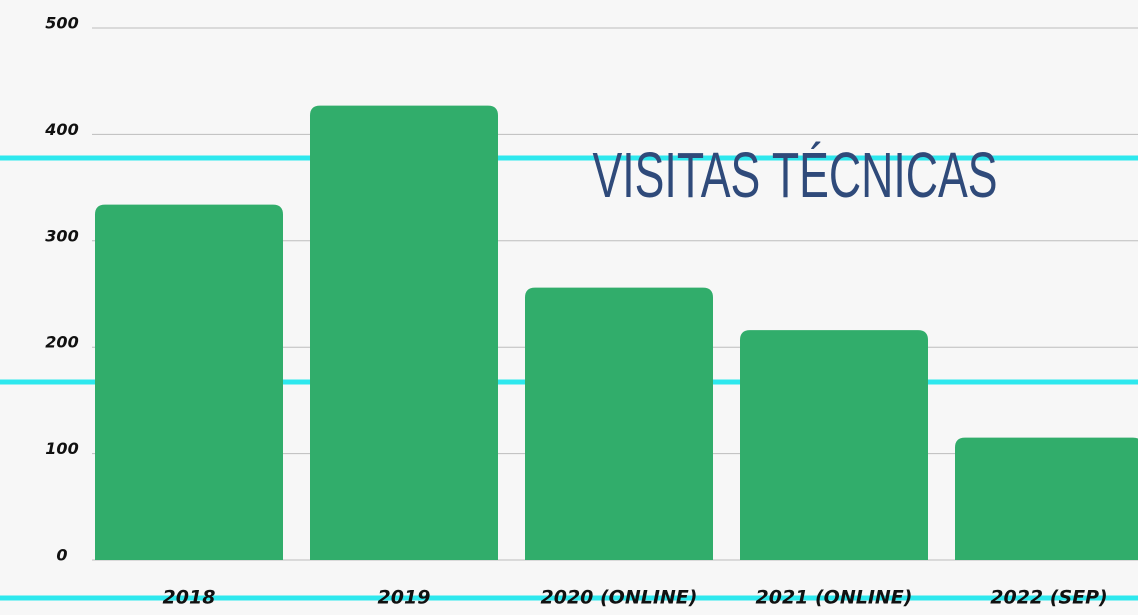 The image size is (1138, 615). Describe the element at coordinates (61, 129) in the screenshot. I see `y-tick-label: 400` at that location.